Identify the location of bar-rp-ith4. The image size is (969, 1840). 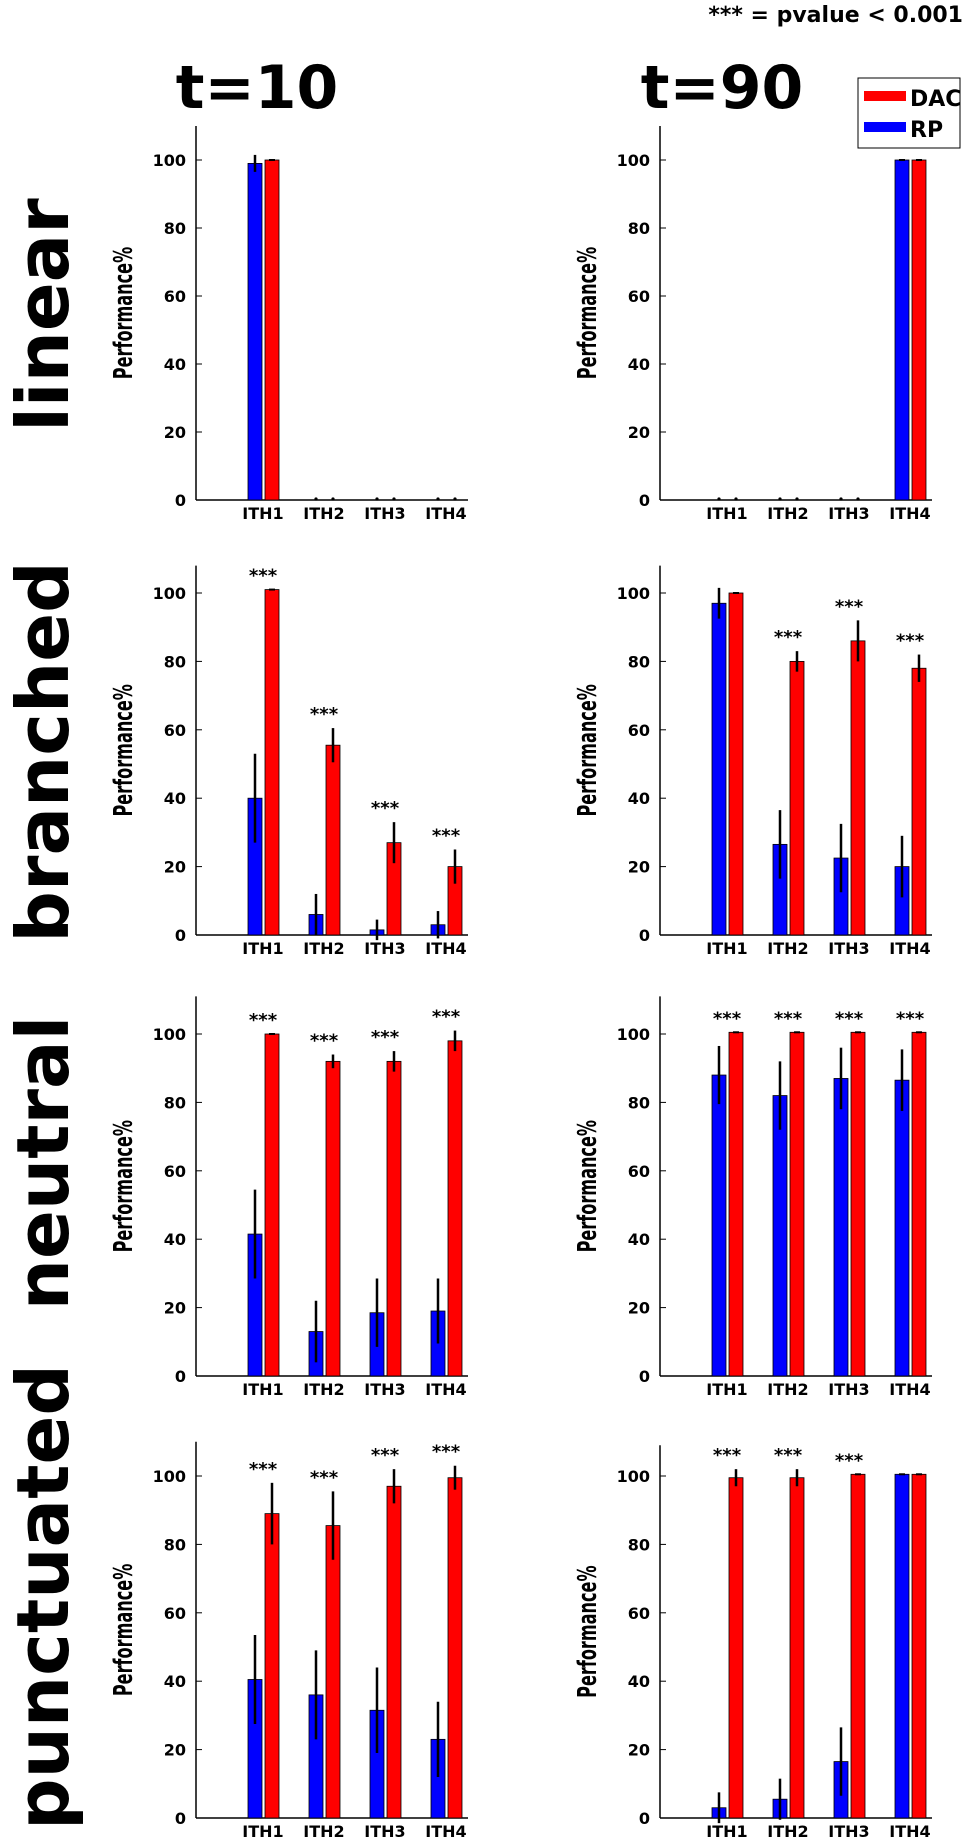
(902, 330).